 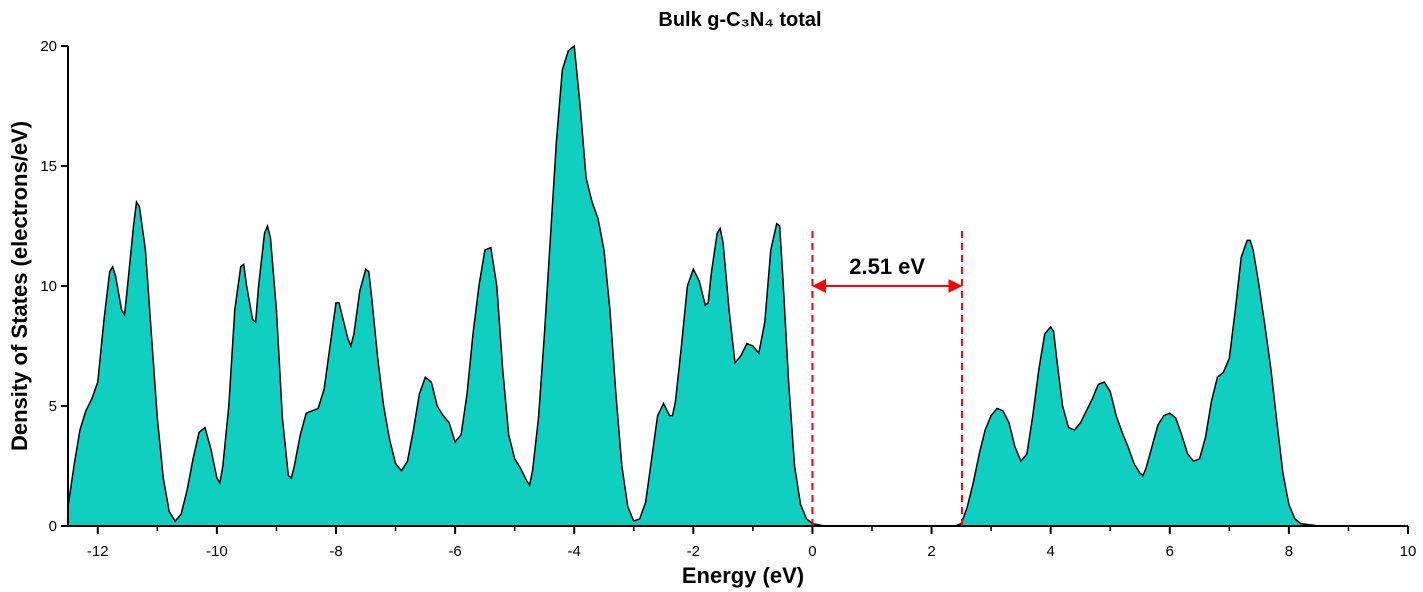 What do you see at coordinates (812, 551) in the screenshot?
I see `x-tick-label: 0` at bounding box center [812, 551].